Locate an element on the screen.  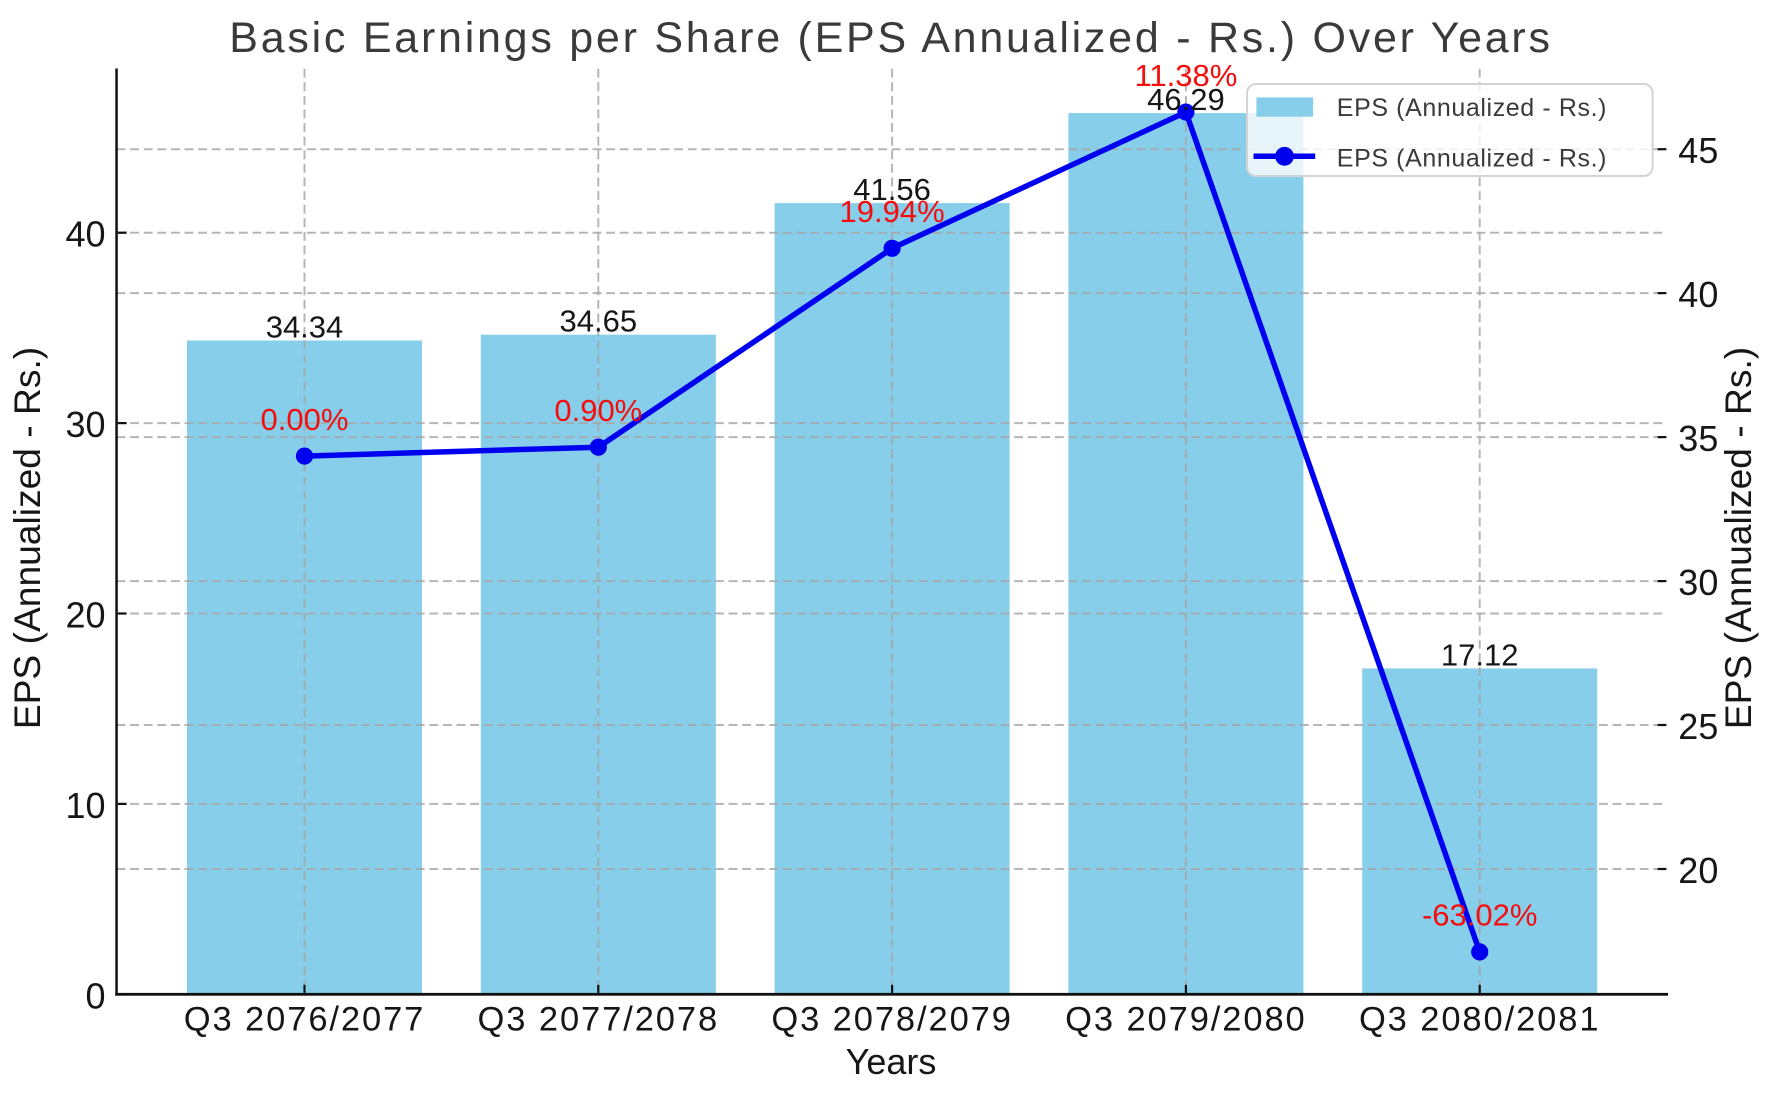
svg-text: 34.65 is located at coordinates (599, 321).